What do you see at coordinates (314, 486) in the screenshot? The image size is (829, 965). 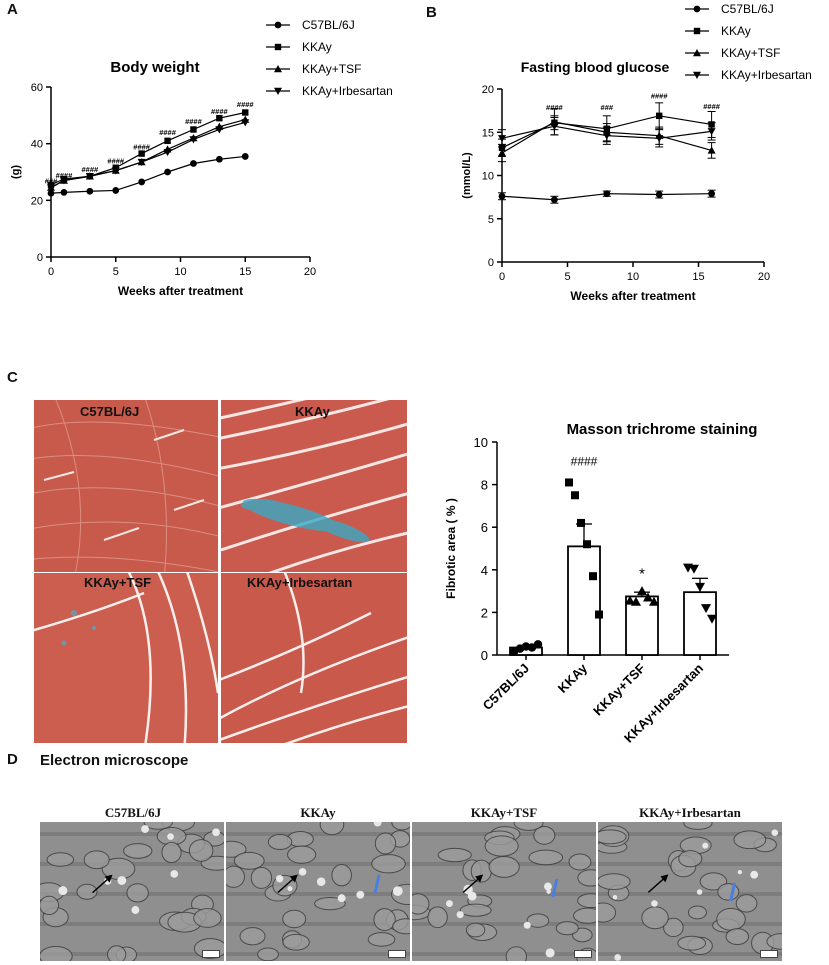 I see `histology-image-kkay: KKAy` at bounding box center [314, 486].